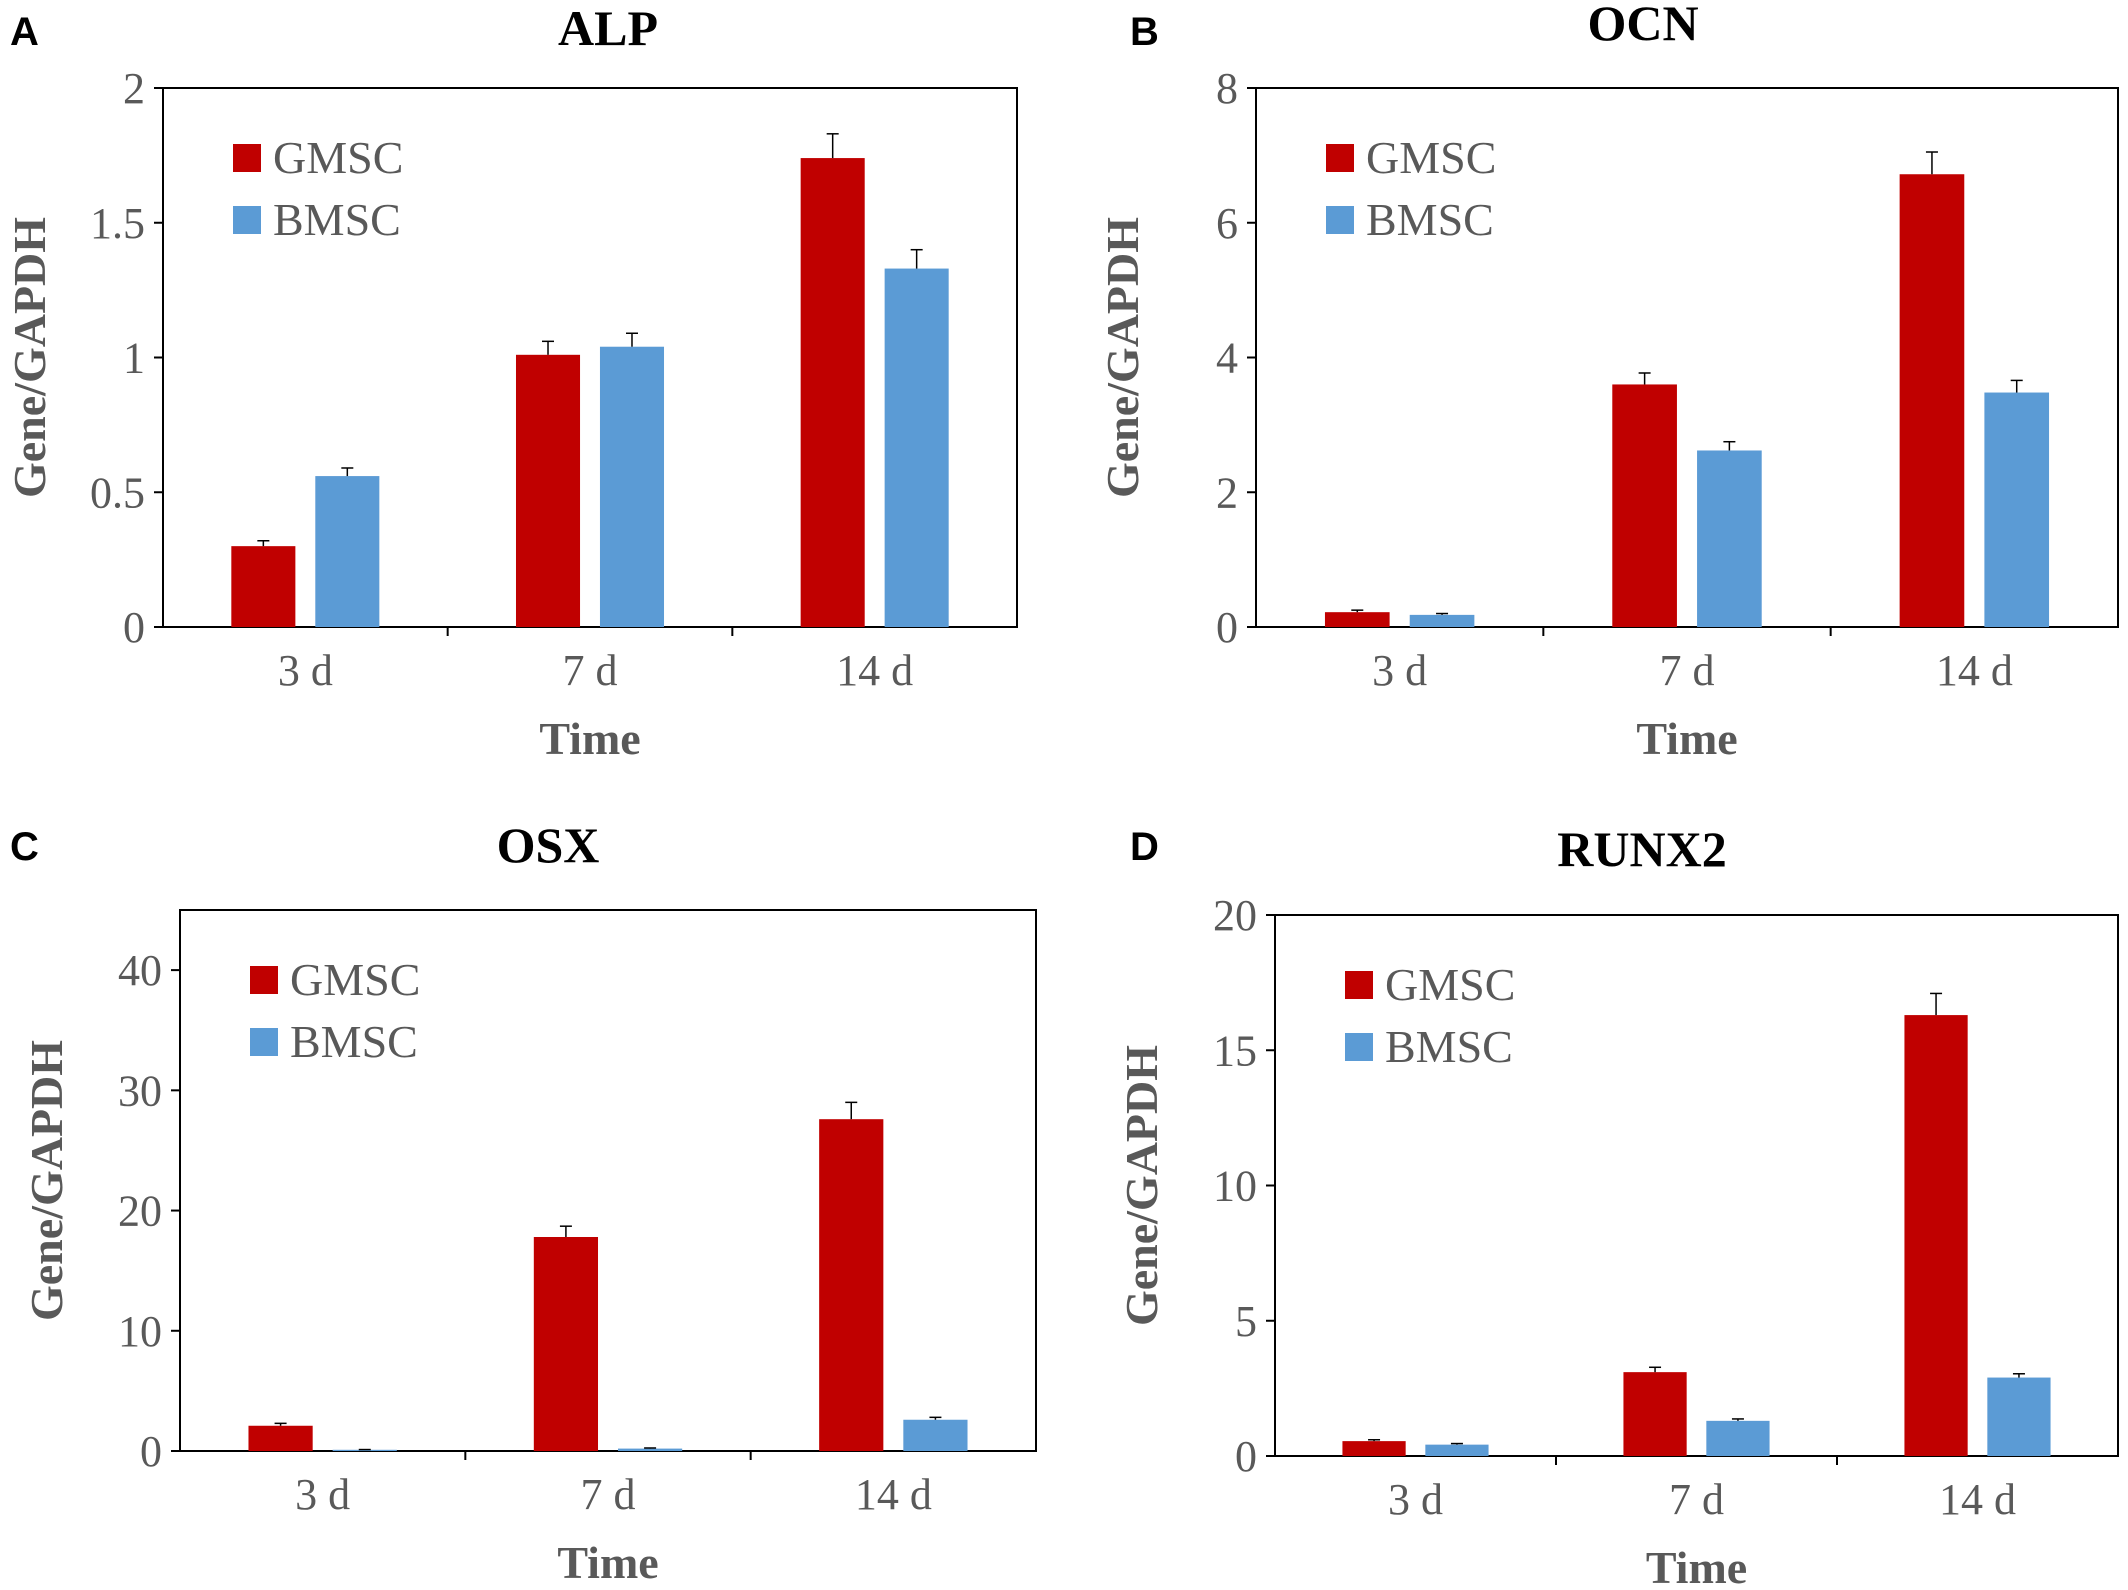 Image resolution: width=2128 pixels, height=1590 pixels. I want to click on y-tick-label: 6, so click(1227, 223).